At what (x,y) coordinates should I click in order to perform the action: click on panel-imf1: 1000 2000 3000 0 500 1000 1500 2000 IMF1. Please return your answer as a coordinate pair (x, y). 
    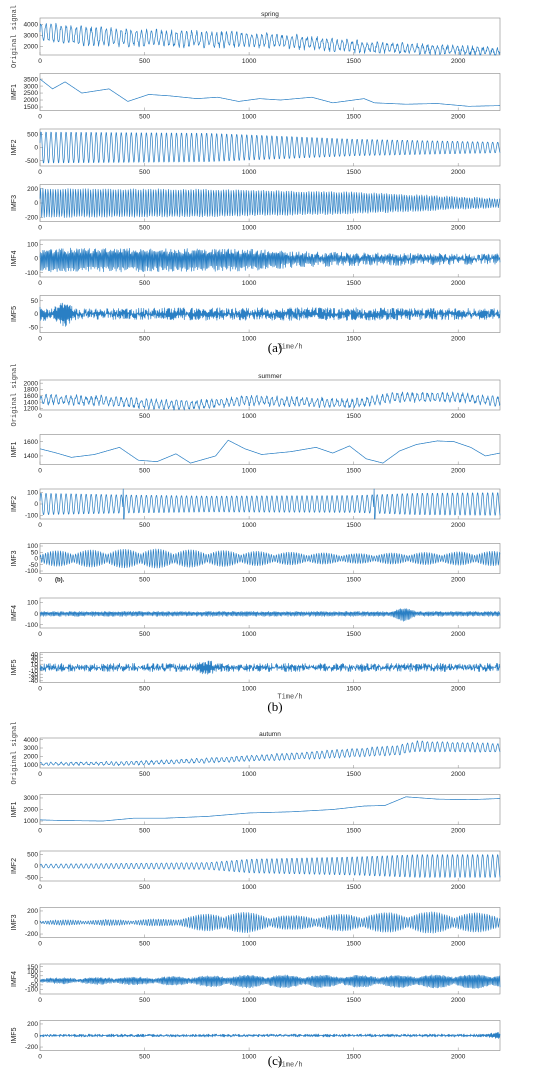
    Looking at the image, I should click on (256, 814).